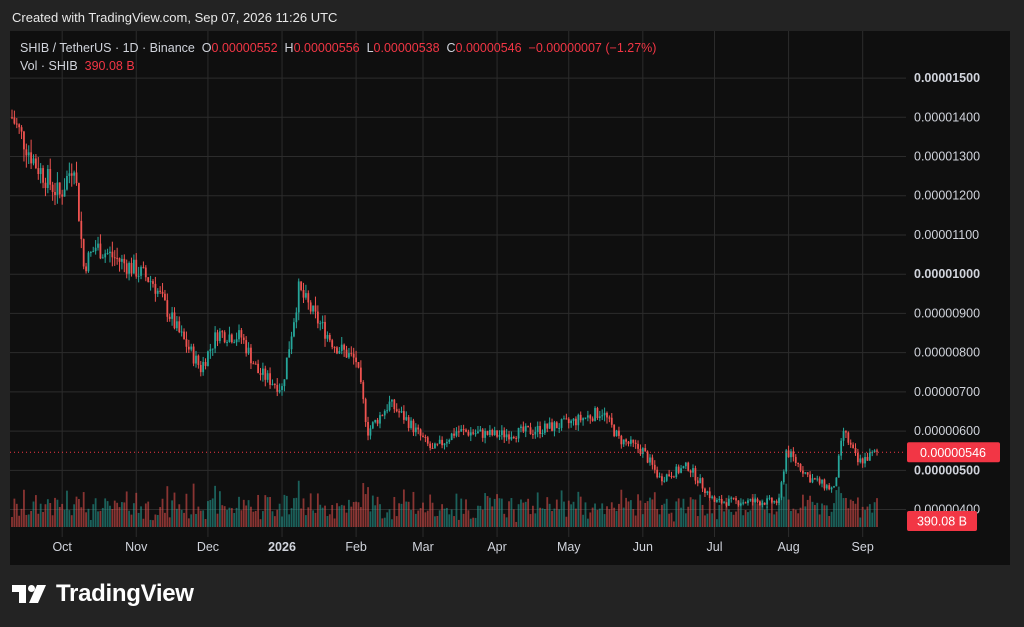  What do you see at coordinates (953, 452) in the screenshot?
I see `current-price-badge` at bounding box center [953, 452].